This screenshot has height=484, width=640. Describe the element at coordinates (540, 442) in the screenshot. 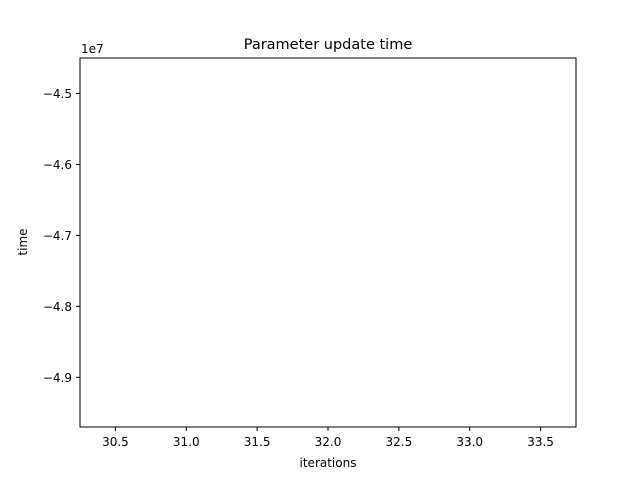

I see `x-tick-label: 33.5` at that location.